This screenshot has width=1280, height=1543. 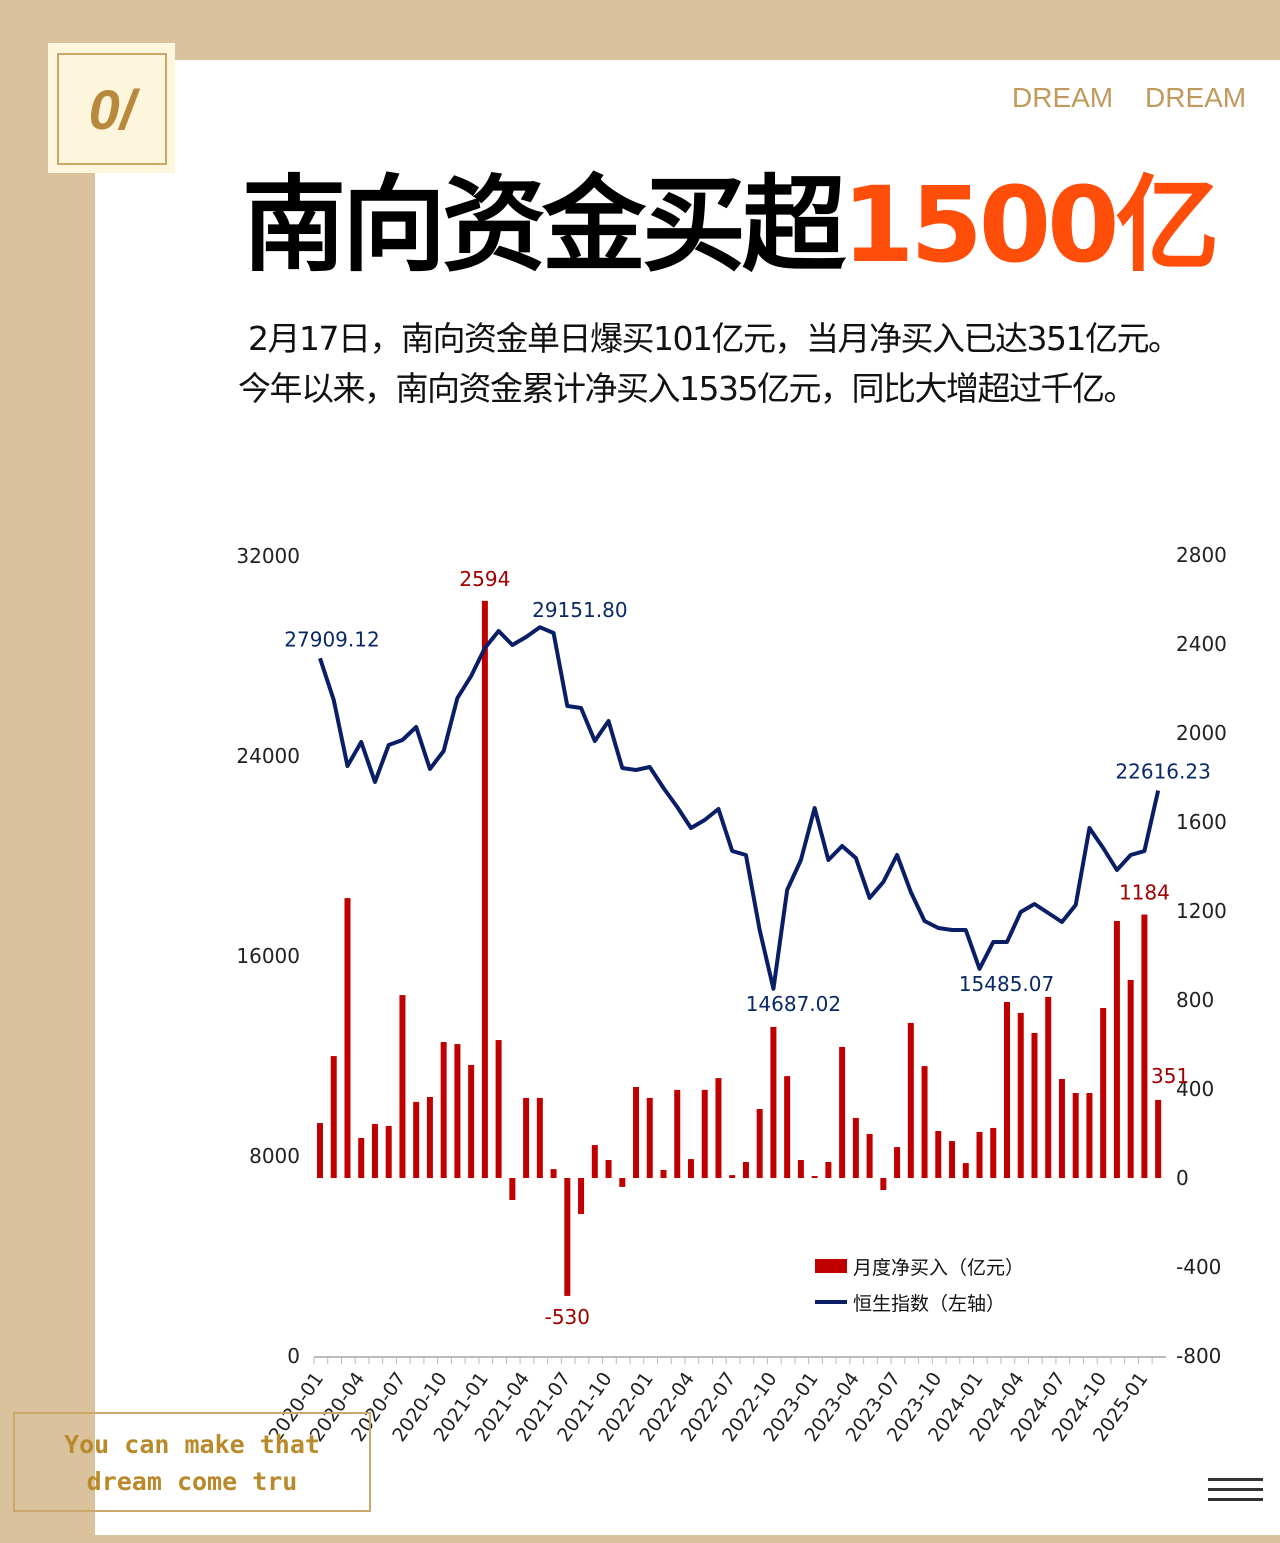 I want to click on right-tick-label: 1200, so click(x=1201, y=911).